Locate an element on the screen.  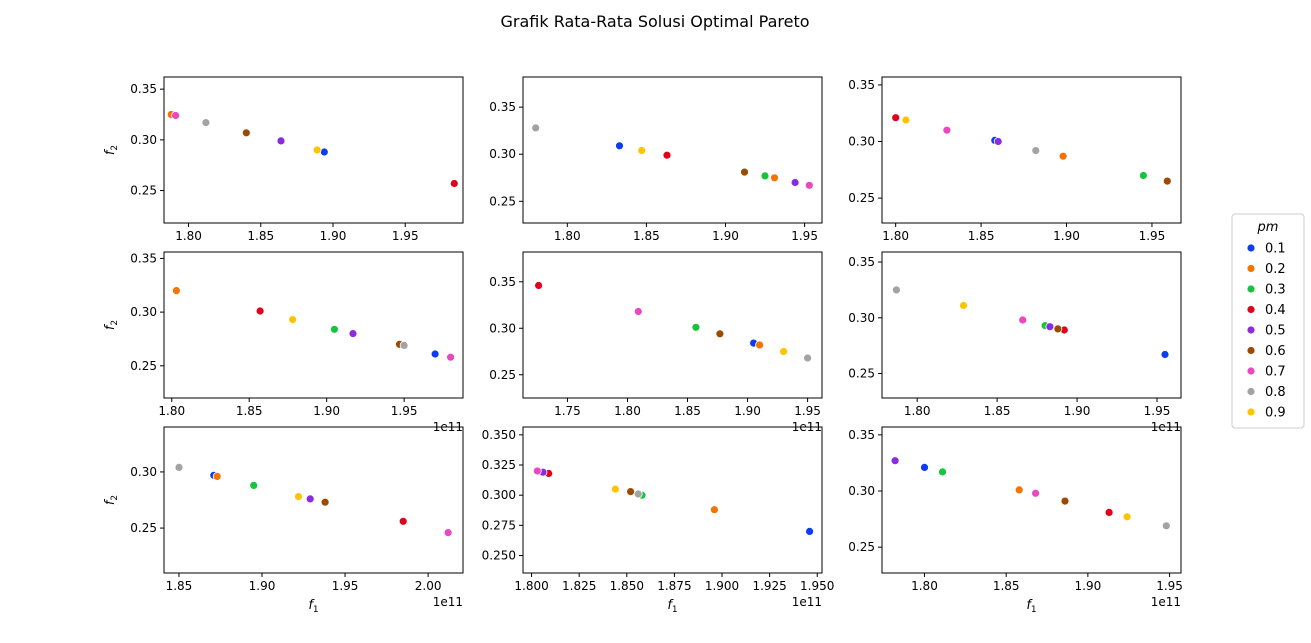
legend-label-0.1: 0.1 is located at coordinates (1275, 249).